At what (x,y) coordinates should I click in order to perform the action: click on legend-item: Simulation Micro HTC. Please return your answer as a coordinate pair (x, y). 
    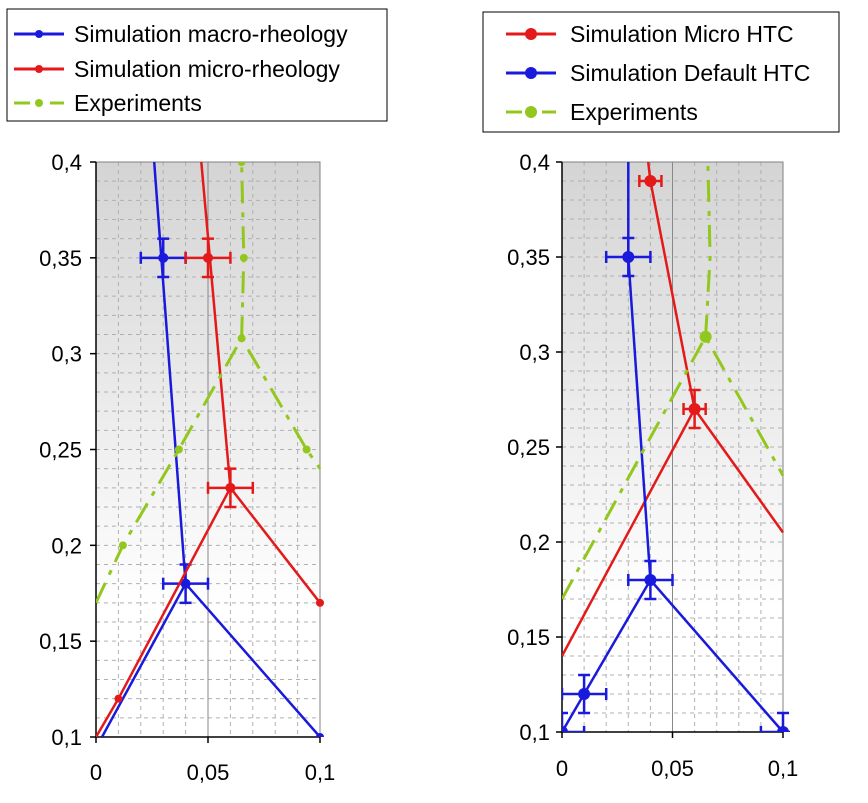
    Looking at the image, I should click on (650, 34).